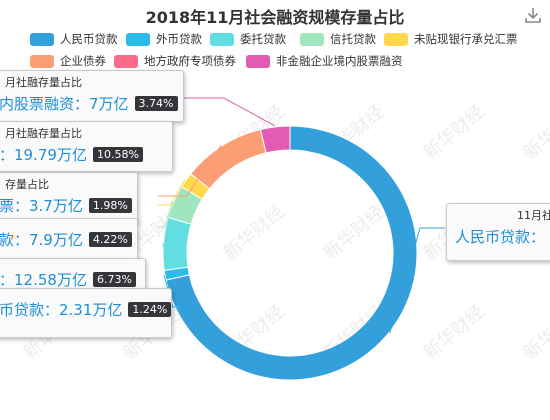  Describe the element at coordinates (339, 61) in the screenshot. I see `legend-label: 非金融企业境内股票融资` at that location.